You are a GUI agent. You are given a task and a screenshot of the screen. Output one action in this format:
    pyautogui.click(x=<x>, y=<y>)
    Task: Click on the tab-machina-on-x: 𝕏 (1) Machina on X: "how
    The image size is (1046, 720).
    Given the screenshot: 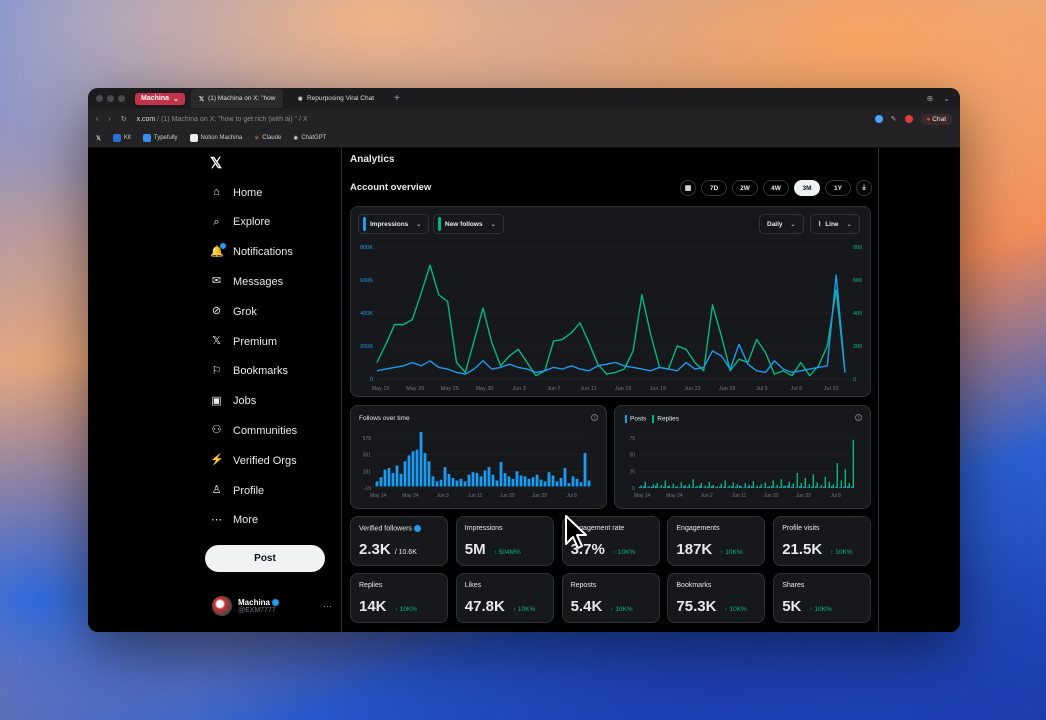 What is the action you would take?
    pyautogui.click(x=237, y=98)
    